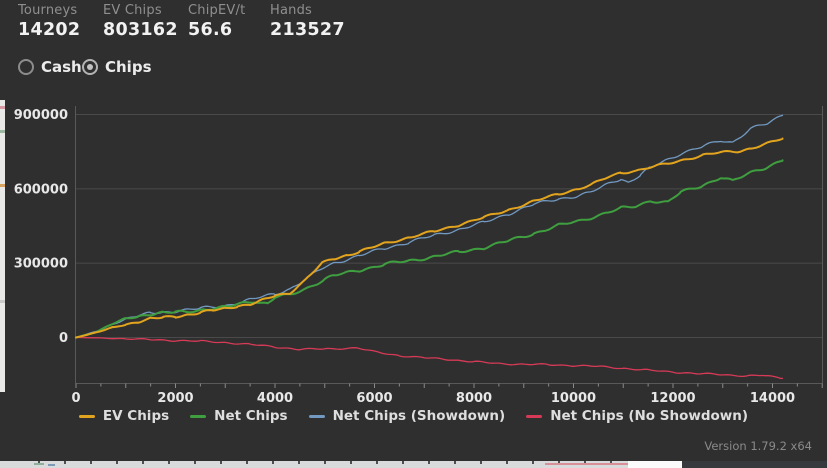  What do you see at coordinates (63, 338) in the screenshot?
I see `y-tick-label: 0` at bounding box center [63, 338].